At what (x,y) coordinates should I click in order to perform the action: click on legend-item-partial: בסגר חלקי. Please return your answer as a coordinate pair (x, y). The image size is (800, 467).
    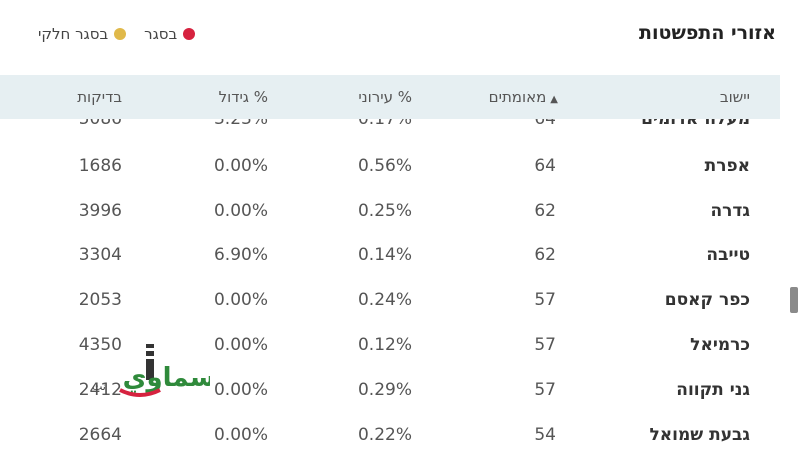
    Looking at the image, I should click on (82, 34).